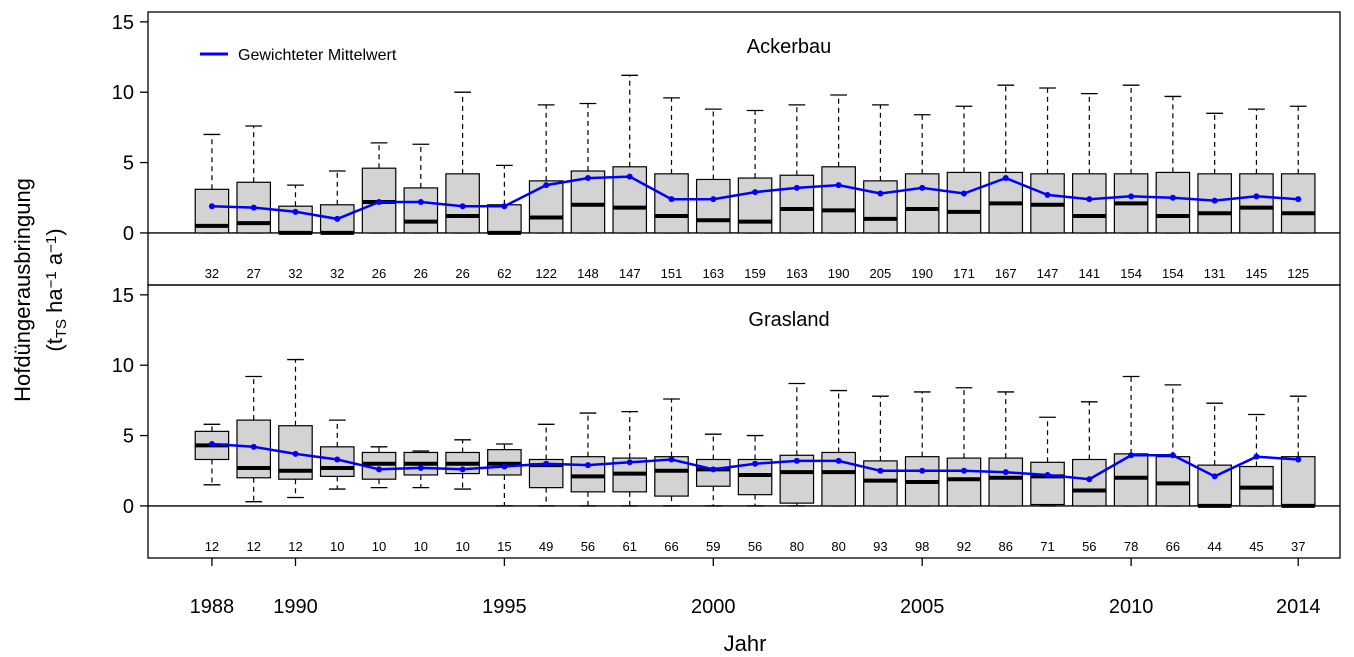  What do you see at coordinates (123, 23) in the screenshot?
I see `y-tick-label: 15` at bounding box center [123, 23].